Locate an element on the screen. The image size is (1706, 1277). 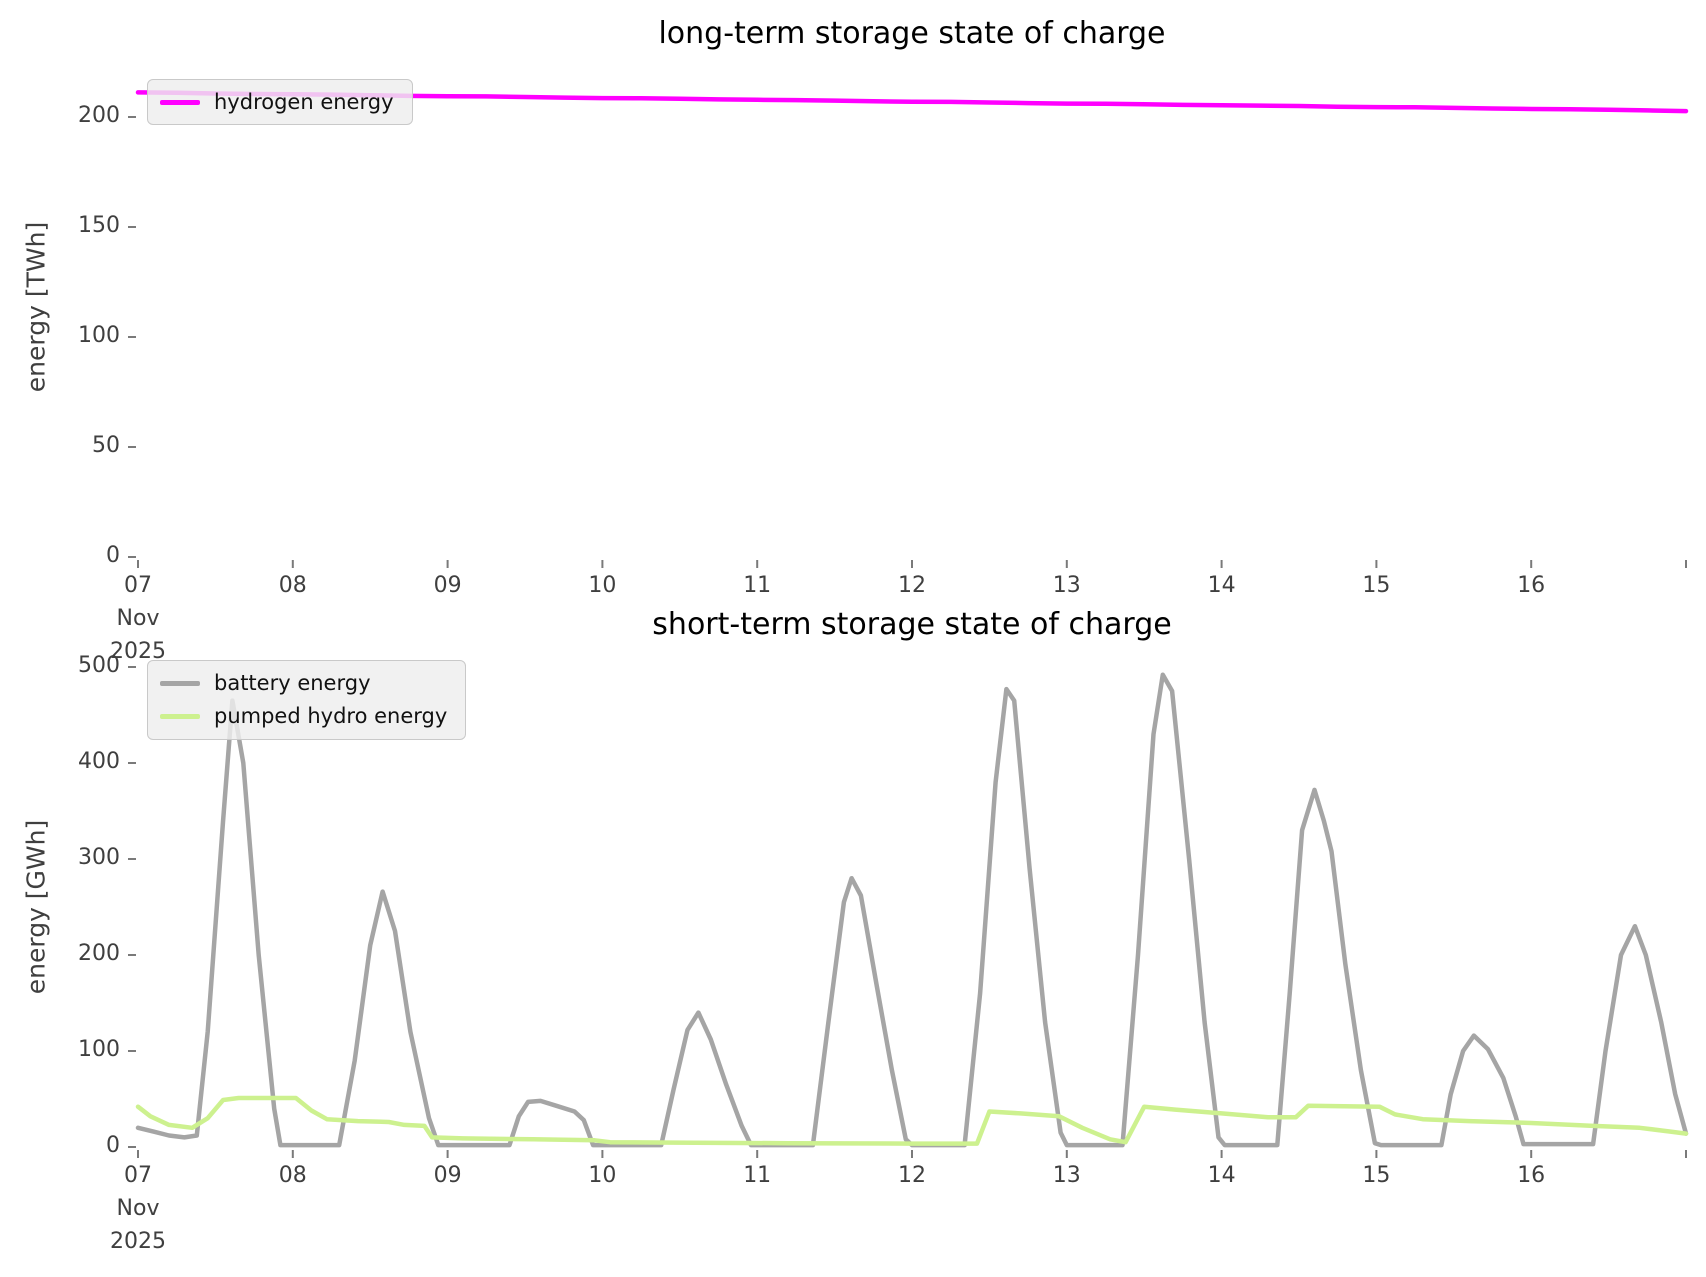
legend-short-term: battery energy pumped hydro energy is located at coordinates (307, 700).